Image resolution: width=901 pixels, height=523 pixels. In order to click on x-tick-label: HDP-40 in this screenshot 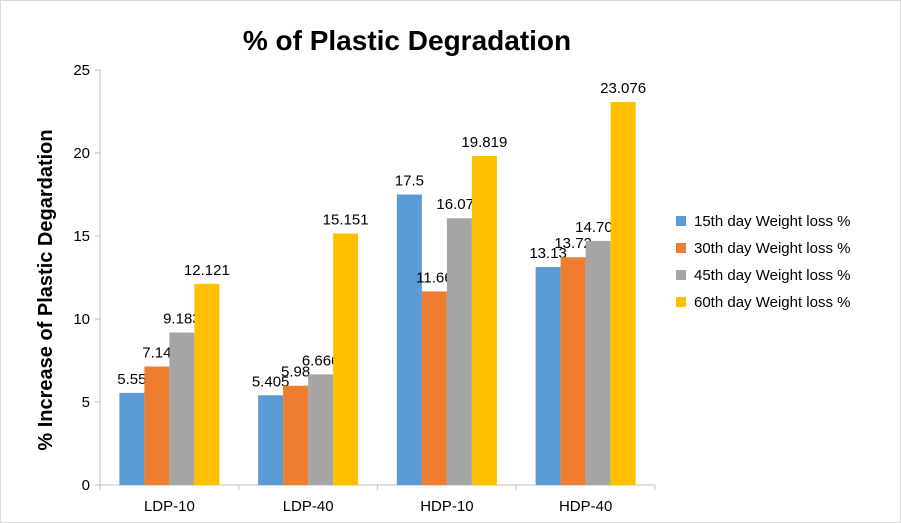, I will do `click(585, 506)`.